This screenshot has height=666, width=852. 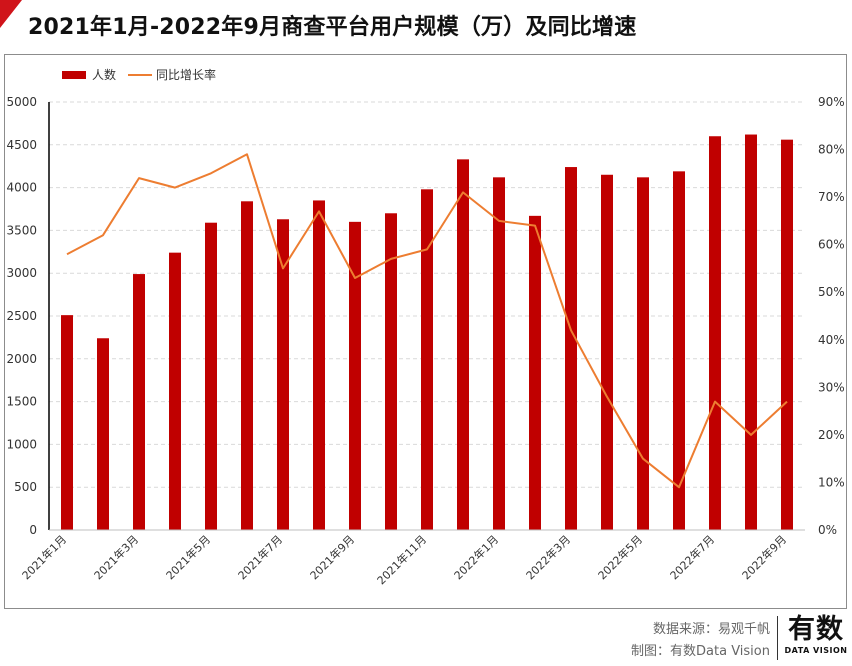 I want to click on footer-source: 数据来源：易观千帆, so click(x=711, y=629).